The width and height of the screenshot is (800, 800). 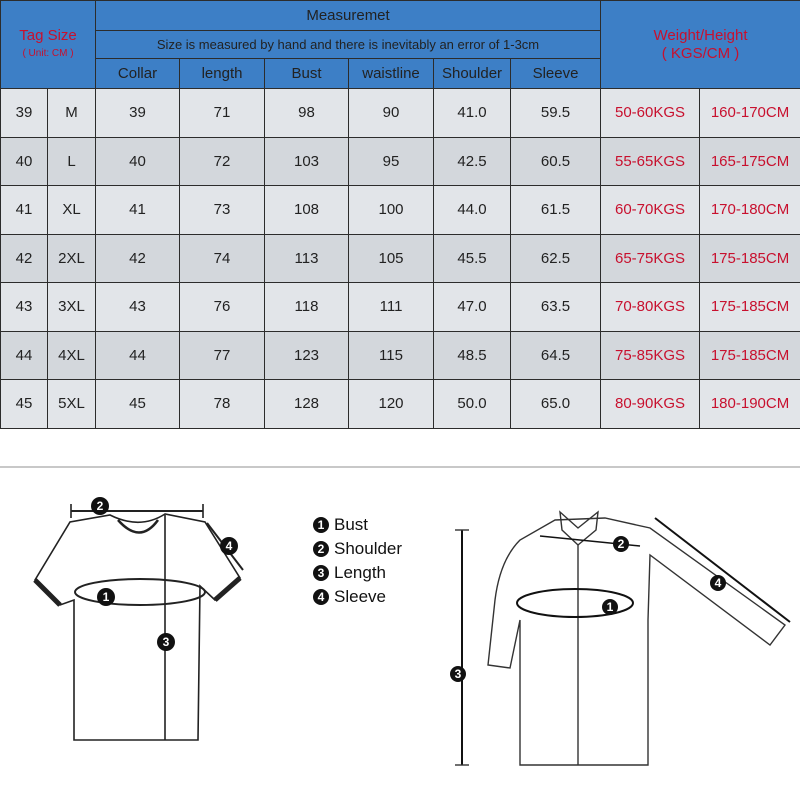 I want to click on tshirt-outline, so click(x=137, y=627).